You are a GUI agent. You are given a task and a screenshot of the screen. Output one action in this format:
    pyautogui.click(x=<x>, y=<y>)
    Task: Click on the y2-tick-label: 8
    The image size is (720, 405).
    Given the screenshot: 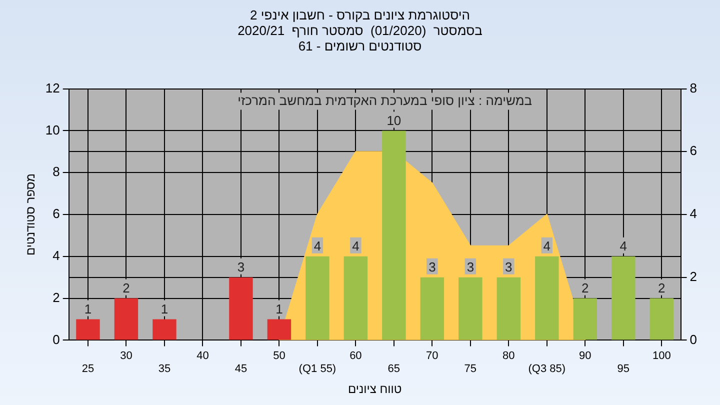 What is the action you would take?
    pyautogui.click(x=694, y=88)
    